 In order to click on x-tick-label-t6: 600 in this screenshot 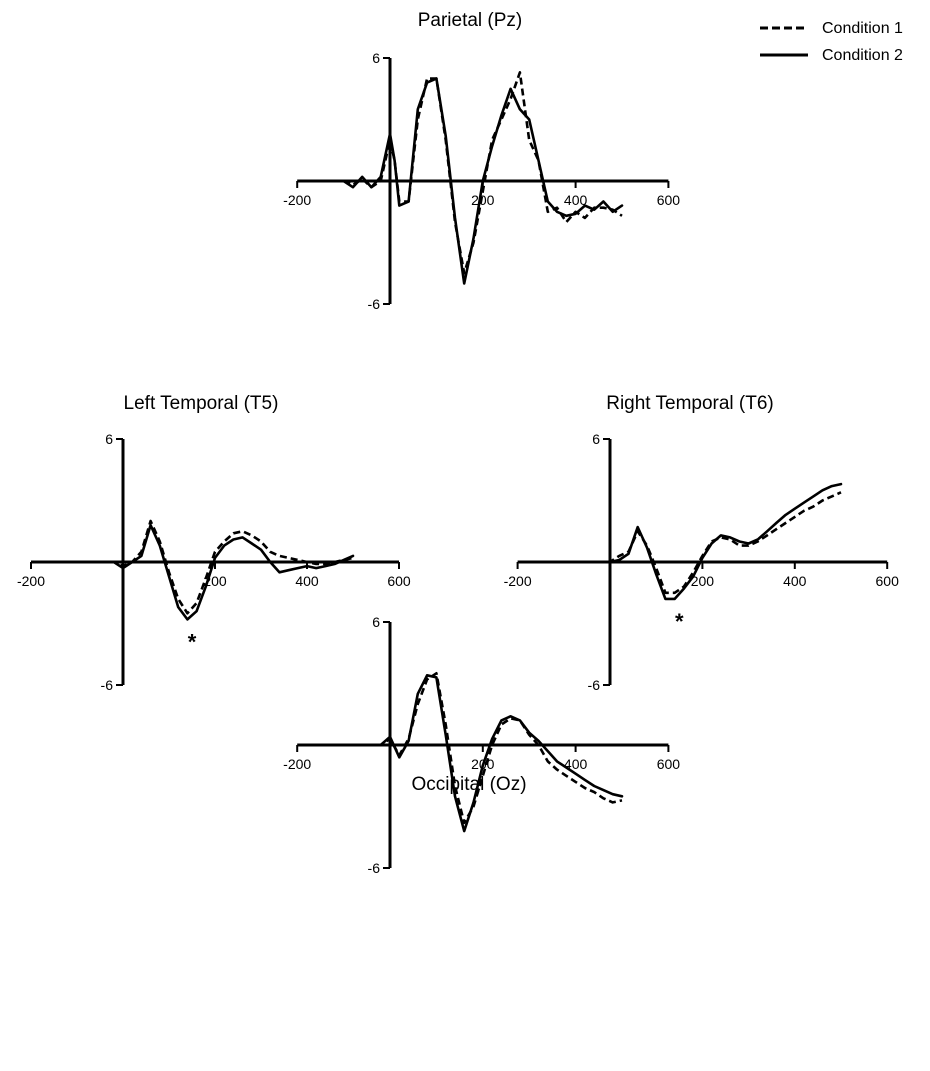, I will do `click(888, 581)`.